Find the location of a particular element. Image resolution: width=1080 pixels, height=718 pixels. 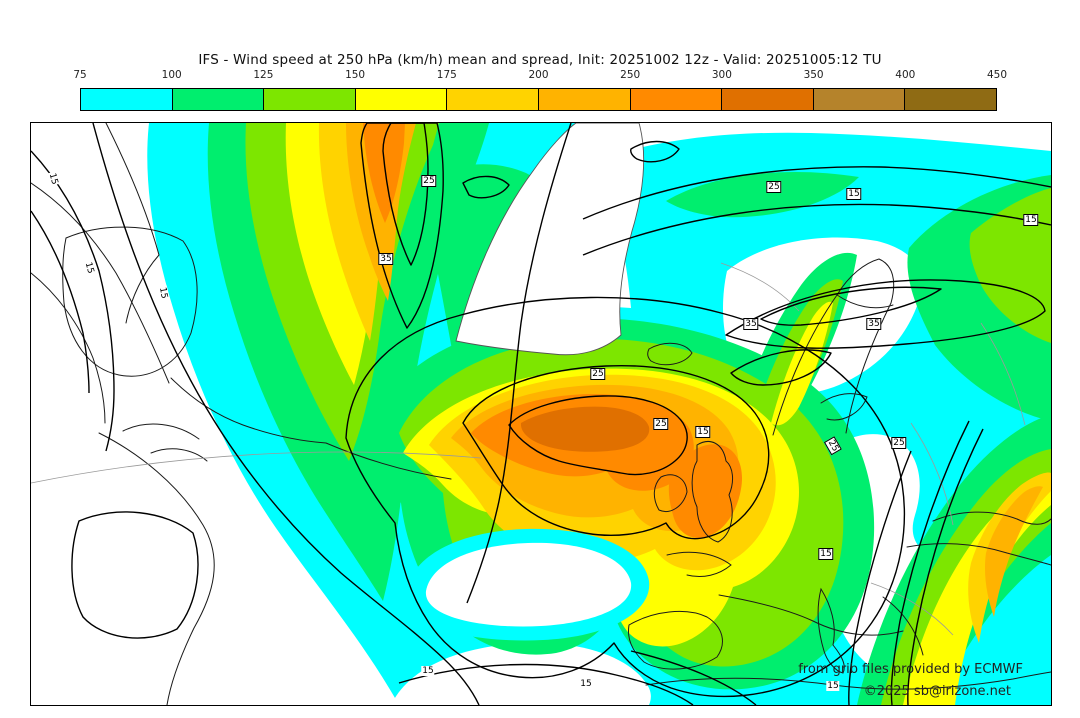

coastline-black-sea is located at coordinates (991, 518).